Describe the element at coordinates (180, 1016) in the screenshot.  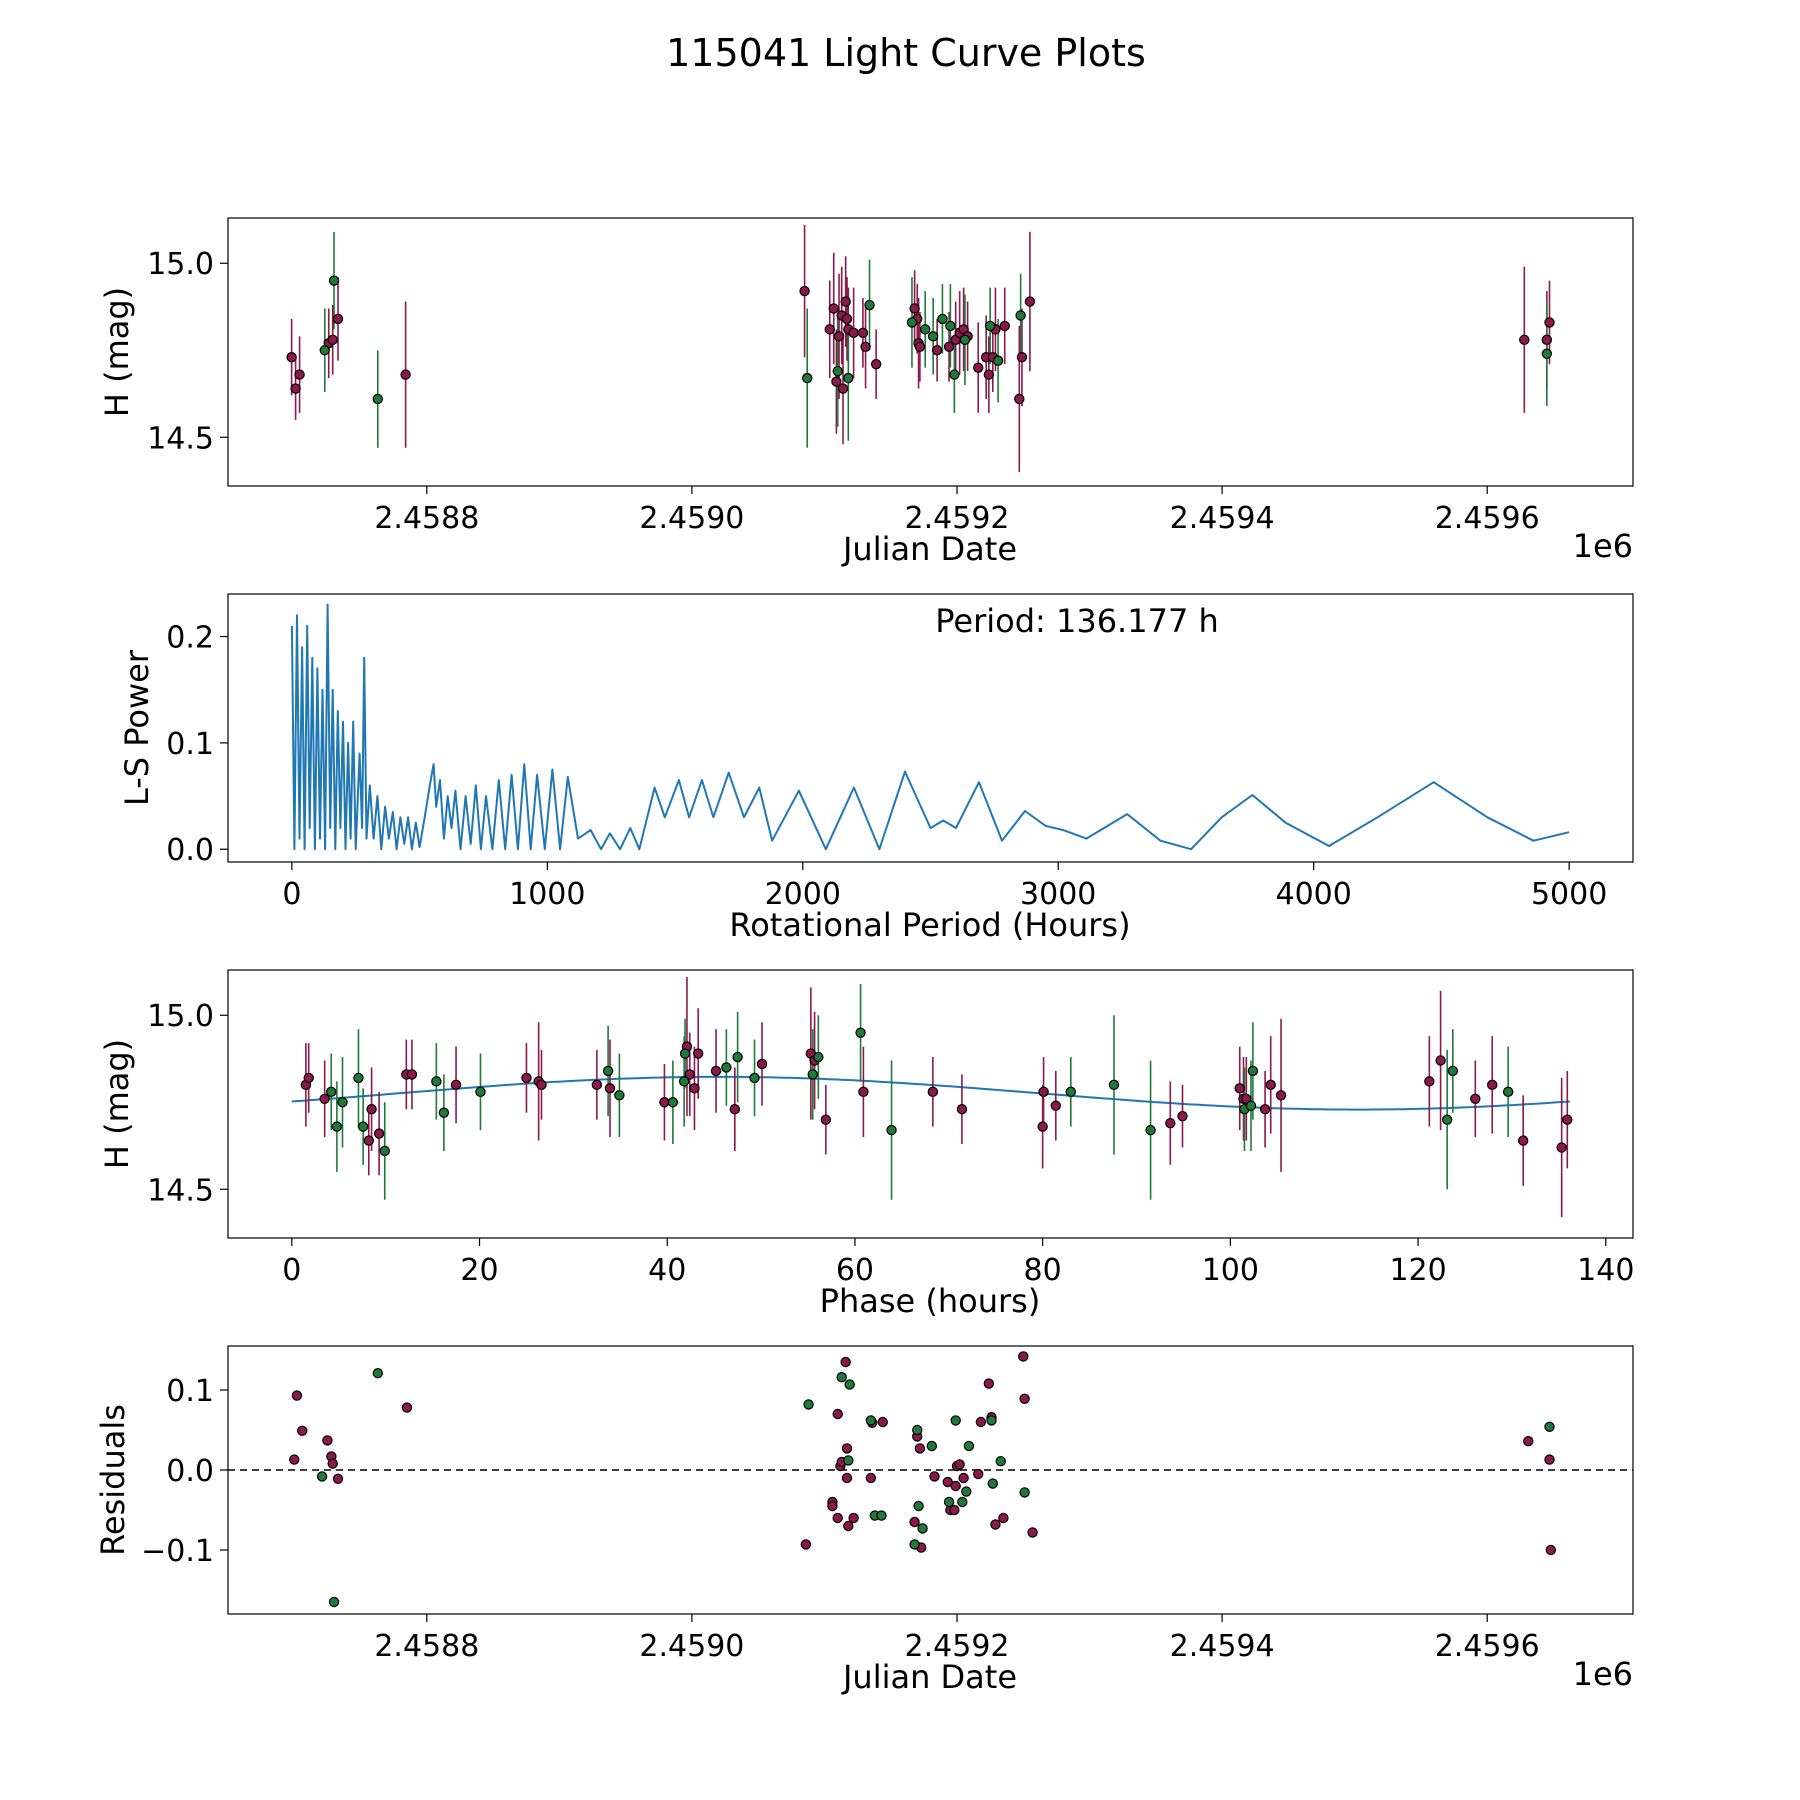
I see `phased-ytick-label: 15.0` at that location.